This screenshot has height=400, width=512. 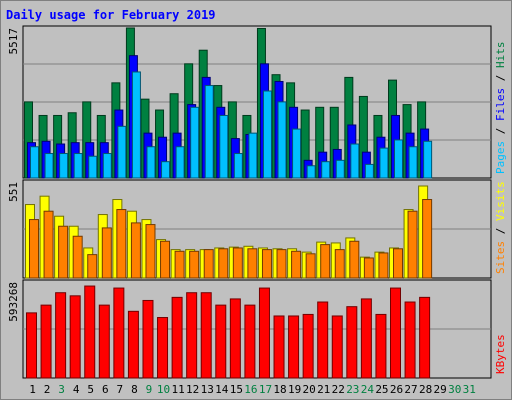 I want to click on x-tick-label-day-31: 31, so click(x=469, y=389).